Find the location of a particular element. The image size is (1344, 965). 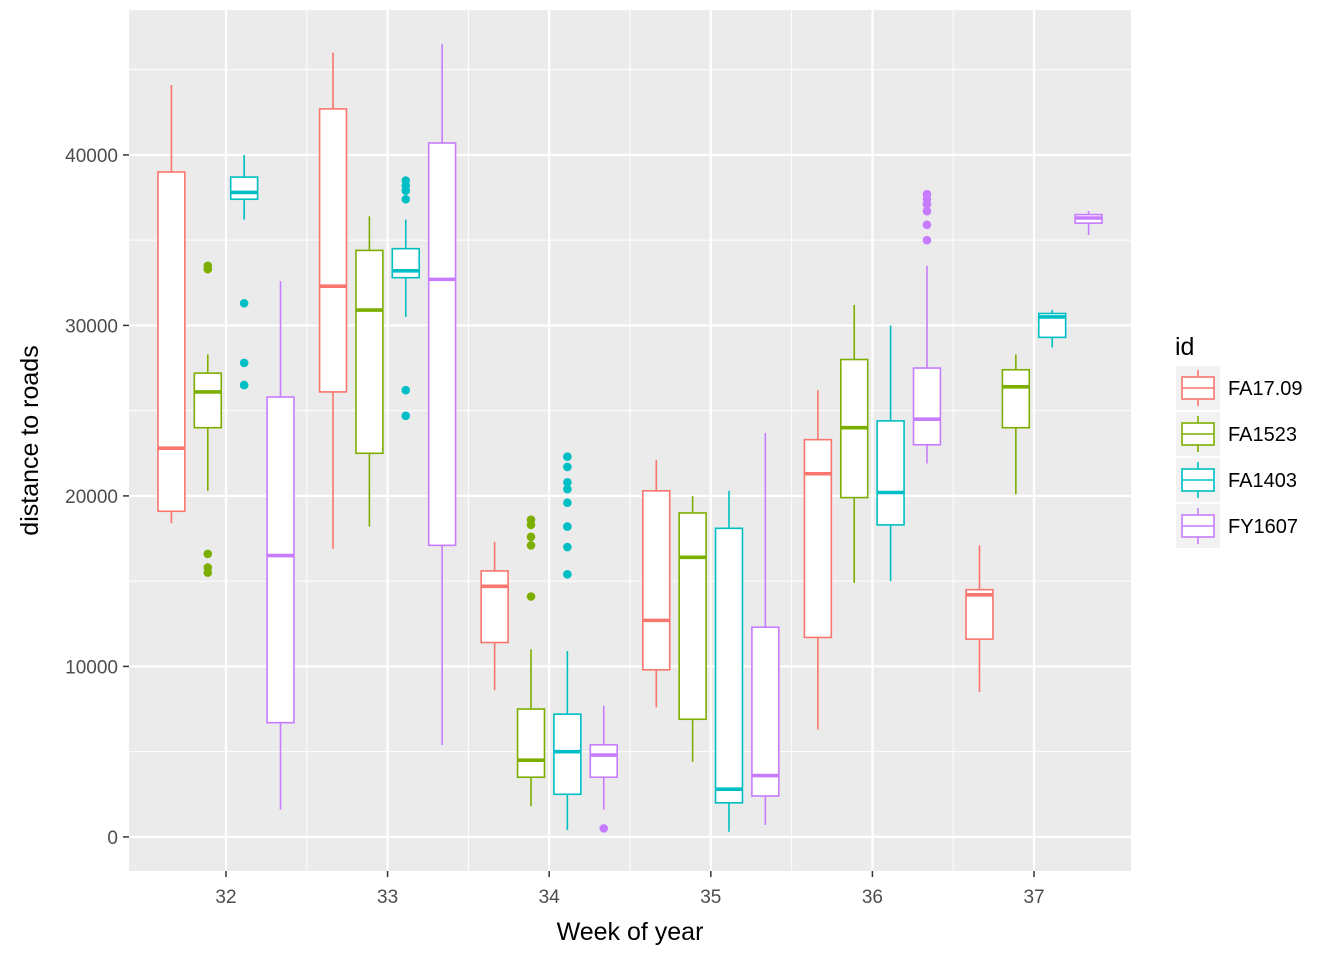

legend-key-FY1607 is located at coordinates (1198, 526).